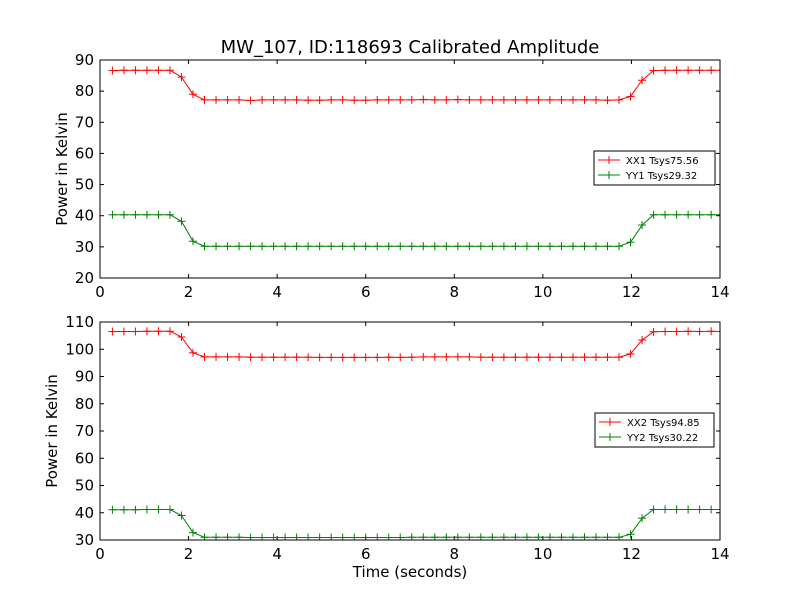 The image size is (800, 600). Describe the element at coordinates (84, 431) in the screenshot. I see `y-tick-label: 70` at that location.